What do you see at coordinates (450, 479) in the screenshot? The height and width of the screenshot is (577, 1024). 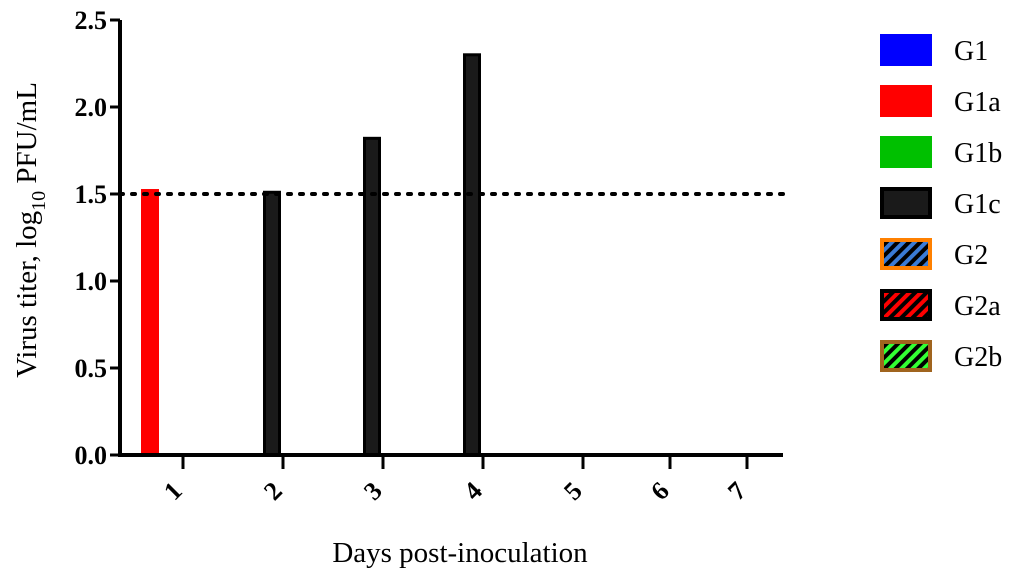 I see `x-axis: 1 2 3 4 5 6 7` at bounding box center [450, 479].